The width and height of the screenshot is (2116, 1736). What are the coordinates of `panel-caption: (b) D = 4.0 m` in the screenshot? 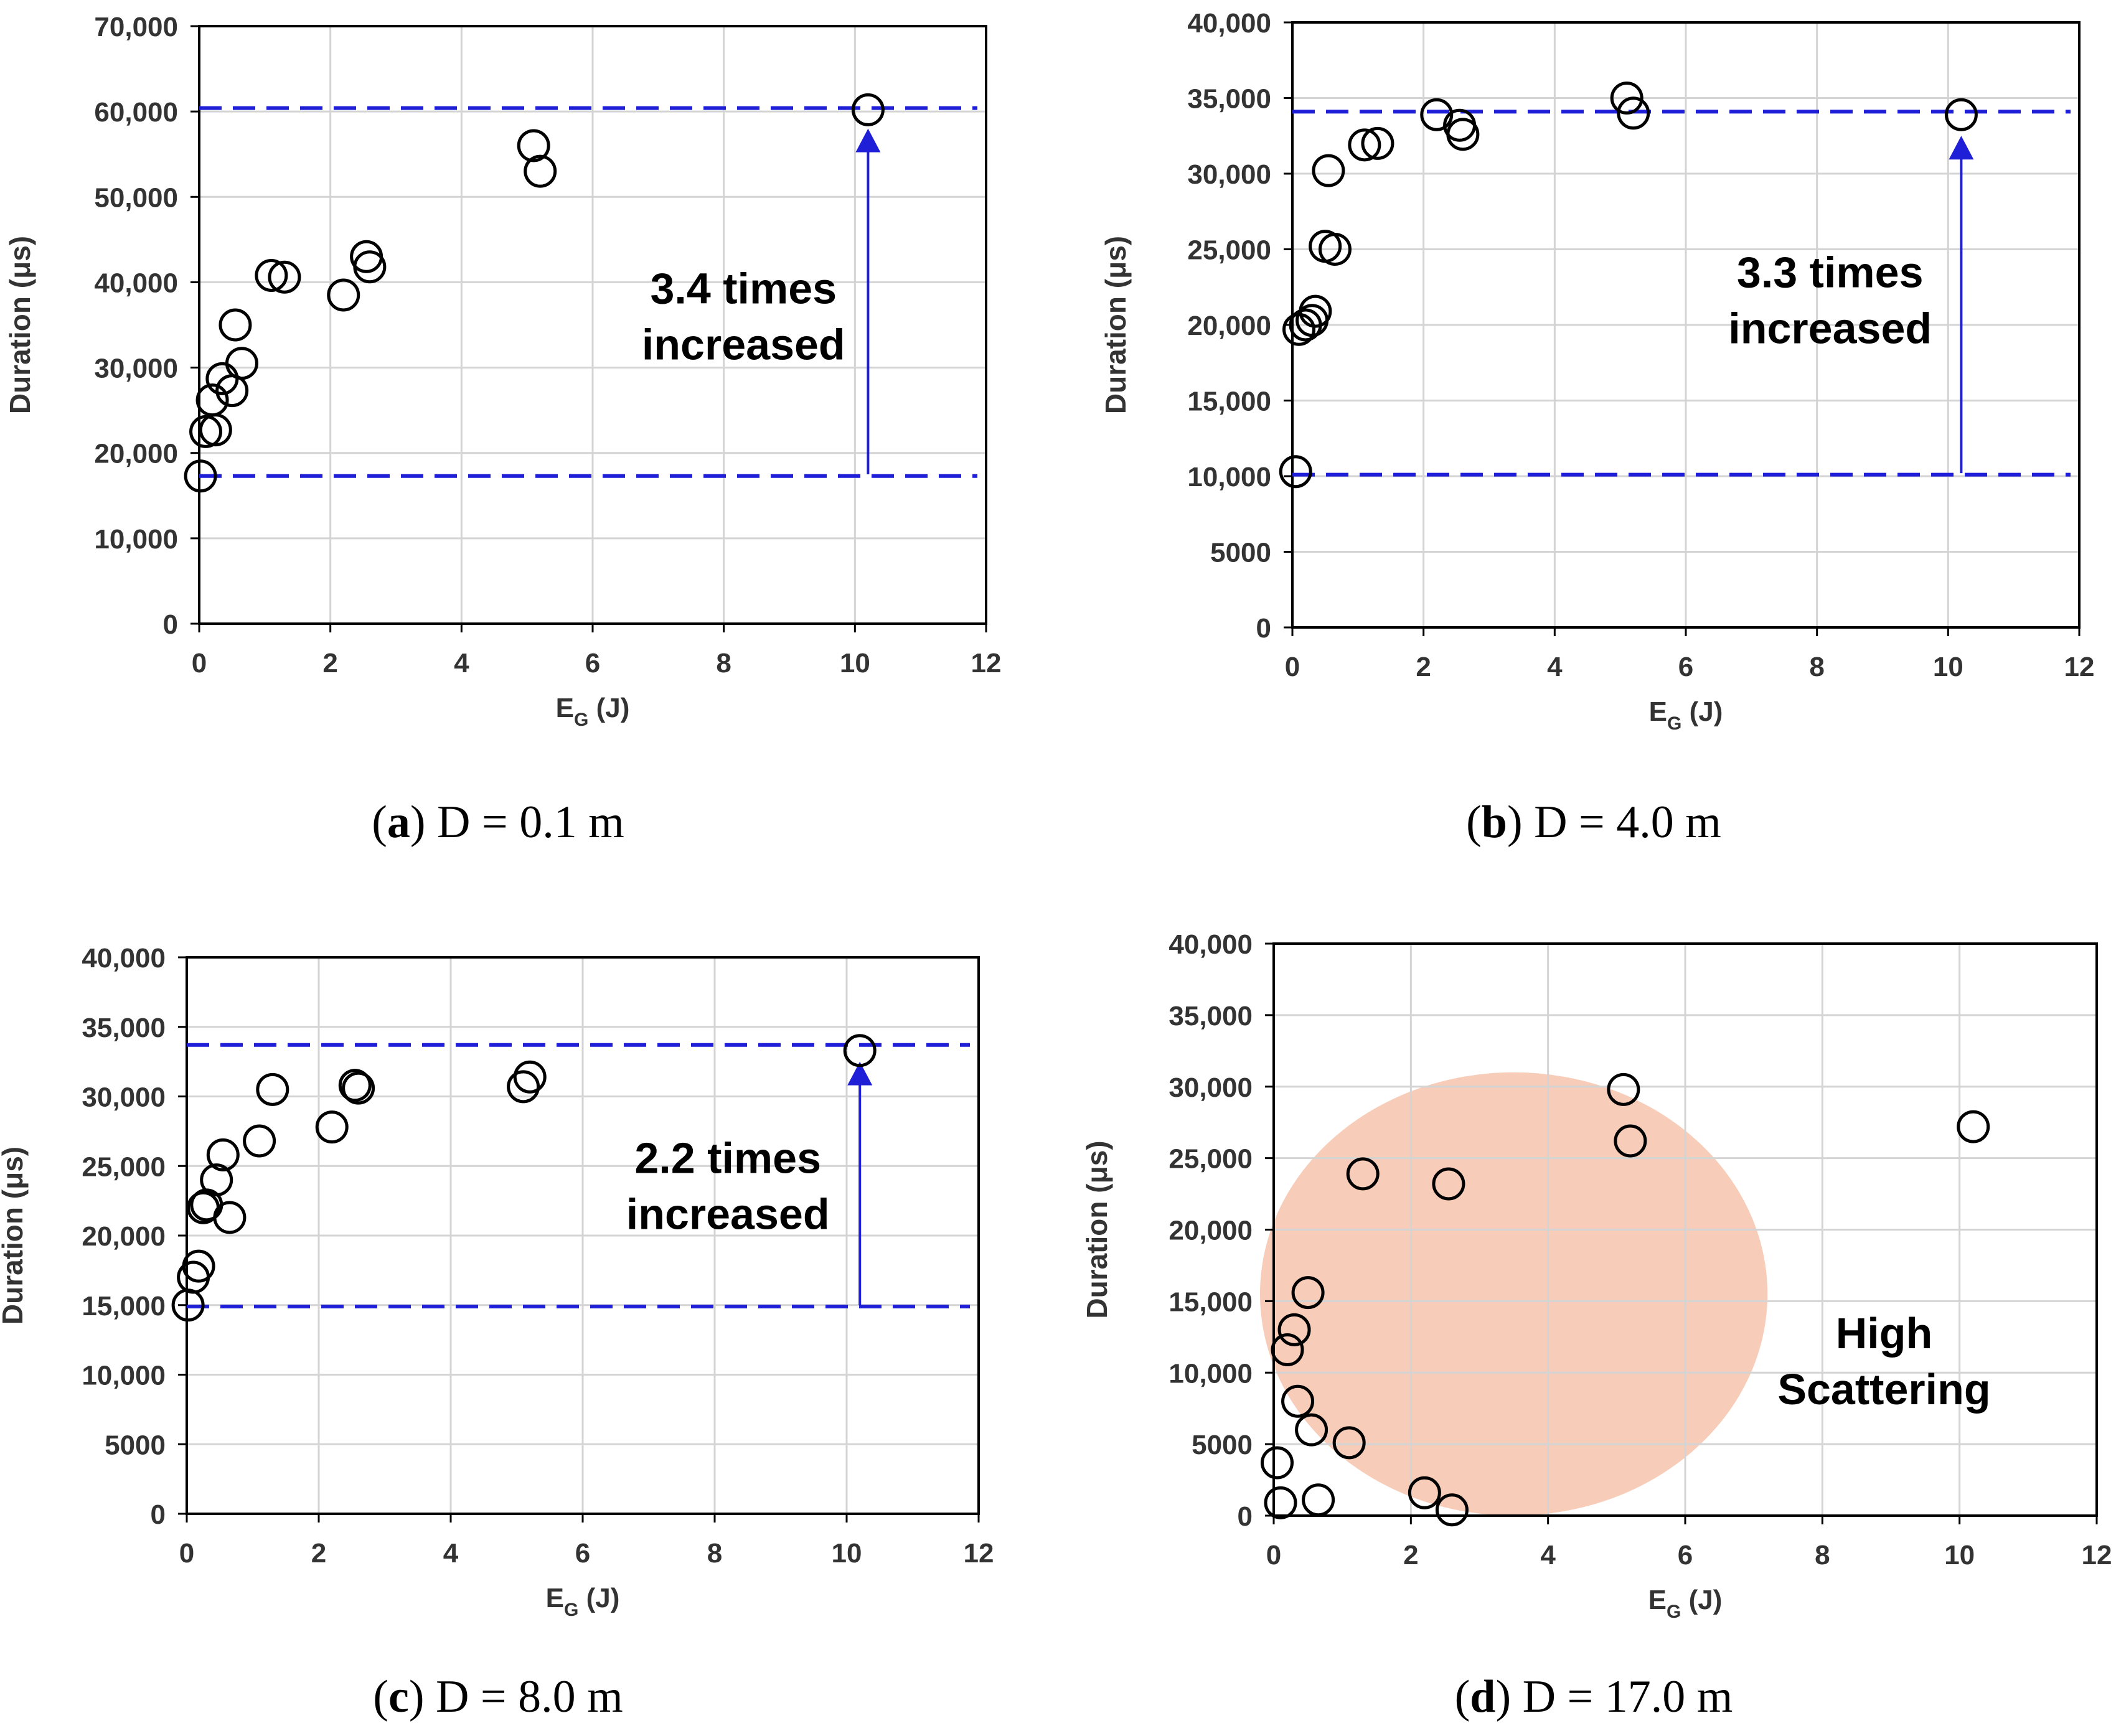 It's located at (1594, 823).